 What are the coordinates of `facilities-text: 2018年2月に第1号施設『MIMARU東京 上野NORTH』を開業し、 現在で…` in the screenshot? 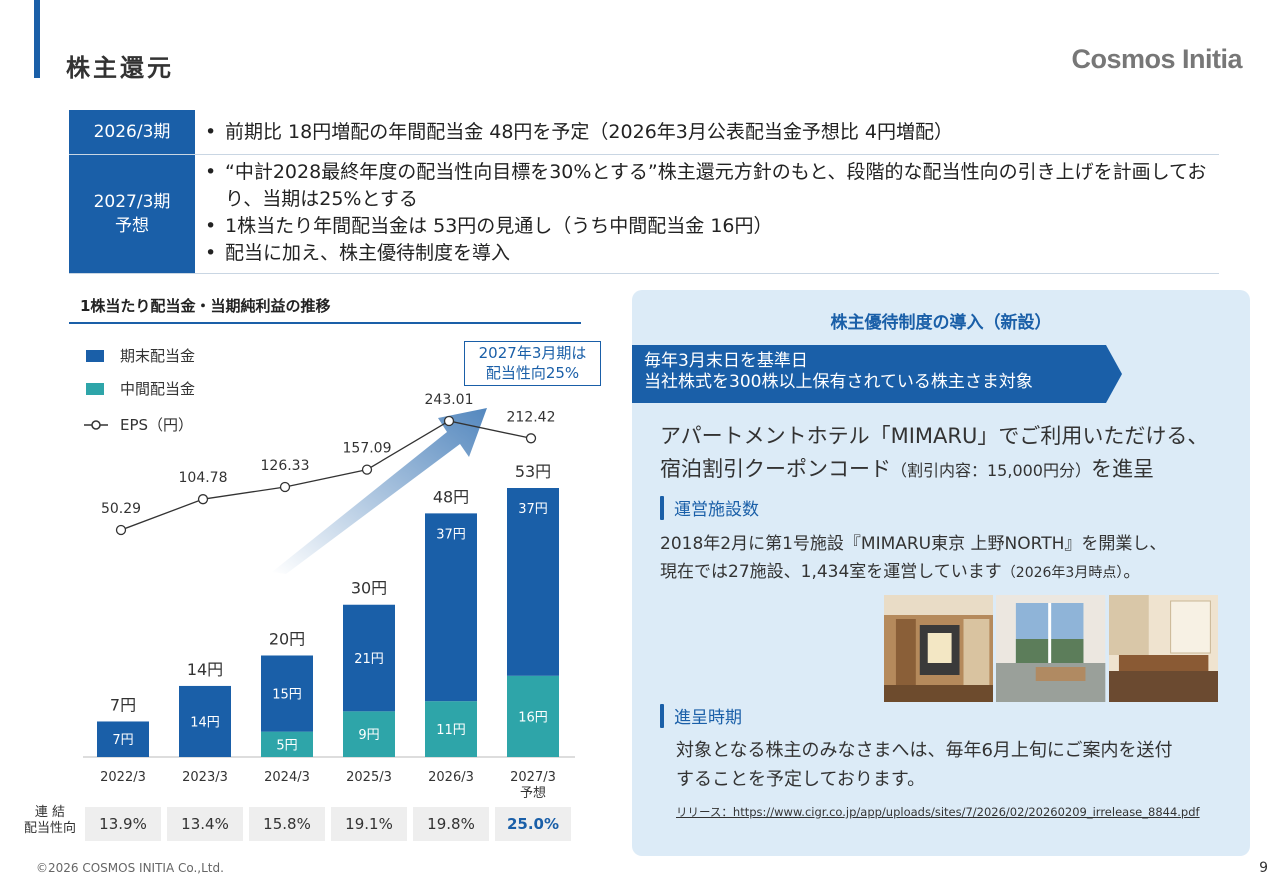 It's located at (913, 558).